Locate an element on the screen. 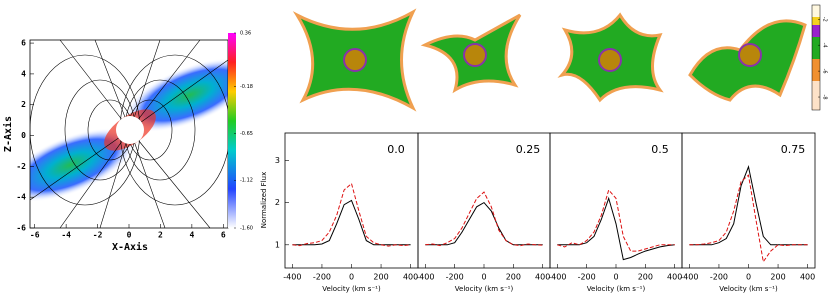 The image size is (830, 295). x-tick-label: 2 is located at coordinates (160, 235).